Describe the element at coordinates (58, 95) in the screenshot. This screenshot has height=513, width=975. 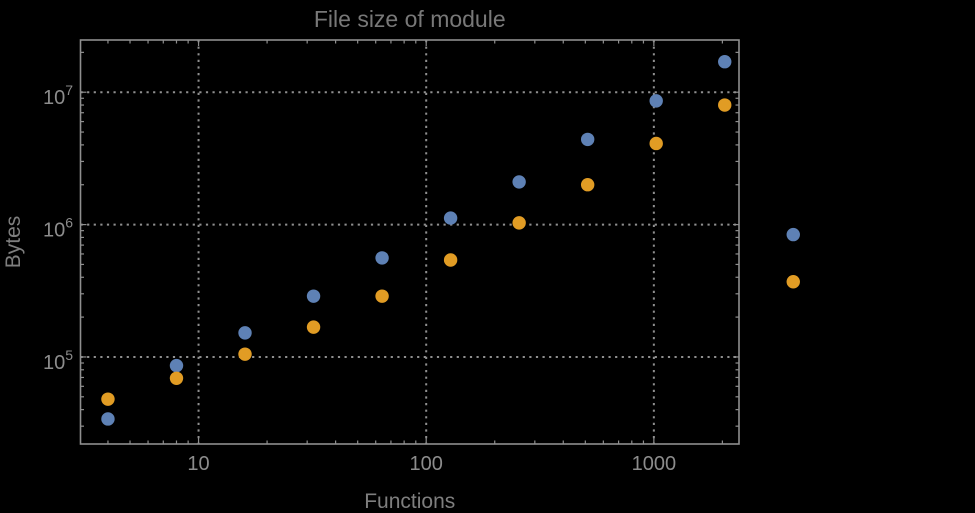
I see `y-tick-label: 10⁷` at that location.